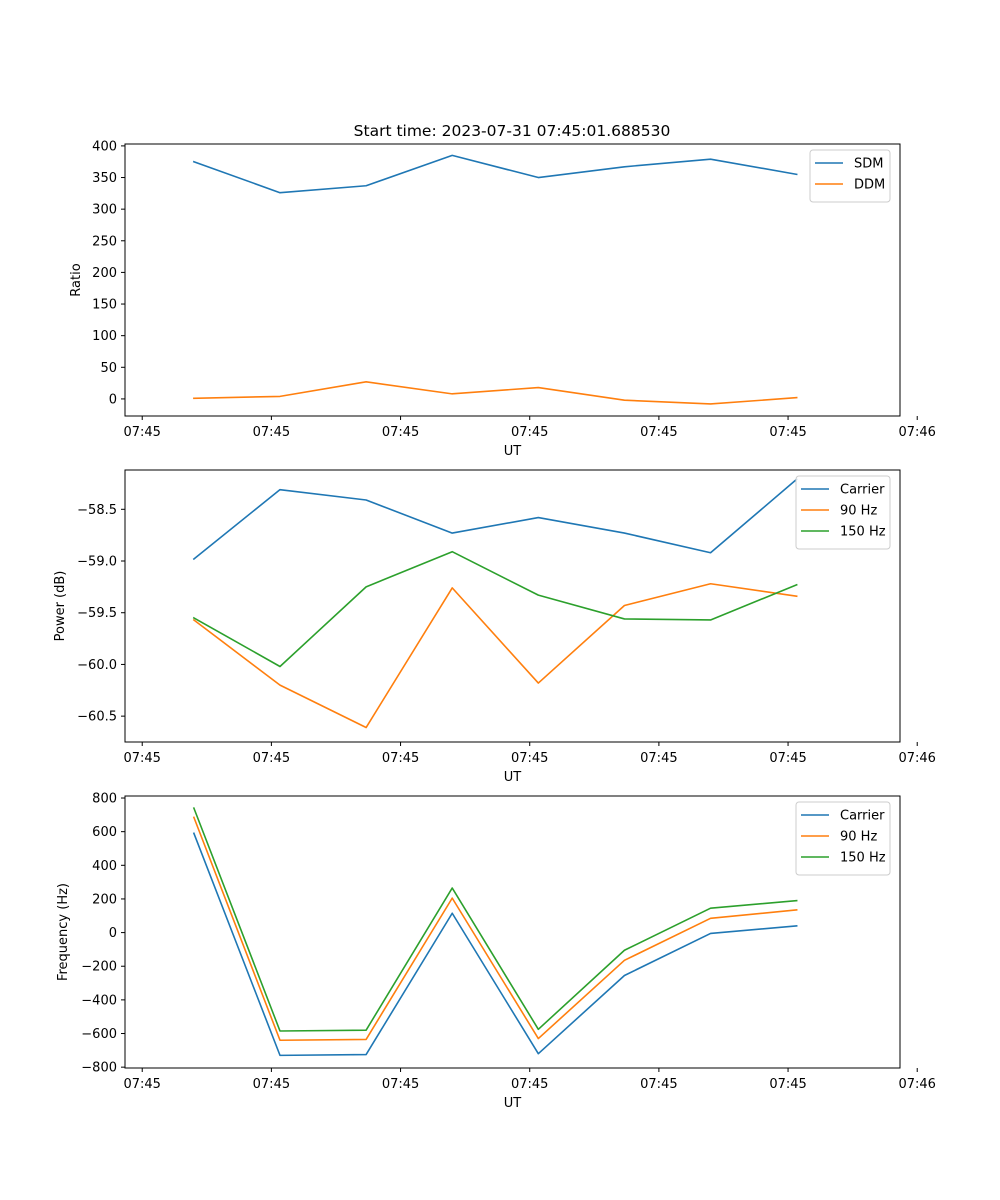 The height and width of the screenshot is (1200, 1000). I want to click on y-tick-label: 600, so click(104, 832).